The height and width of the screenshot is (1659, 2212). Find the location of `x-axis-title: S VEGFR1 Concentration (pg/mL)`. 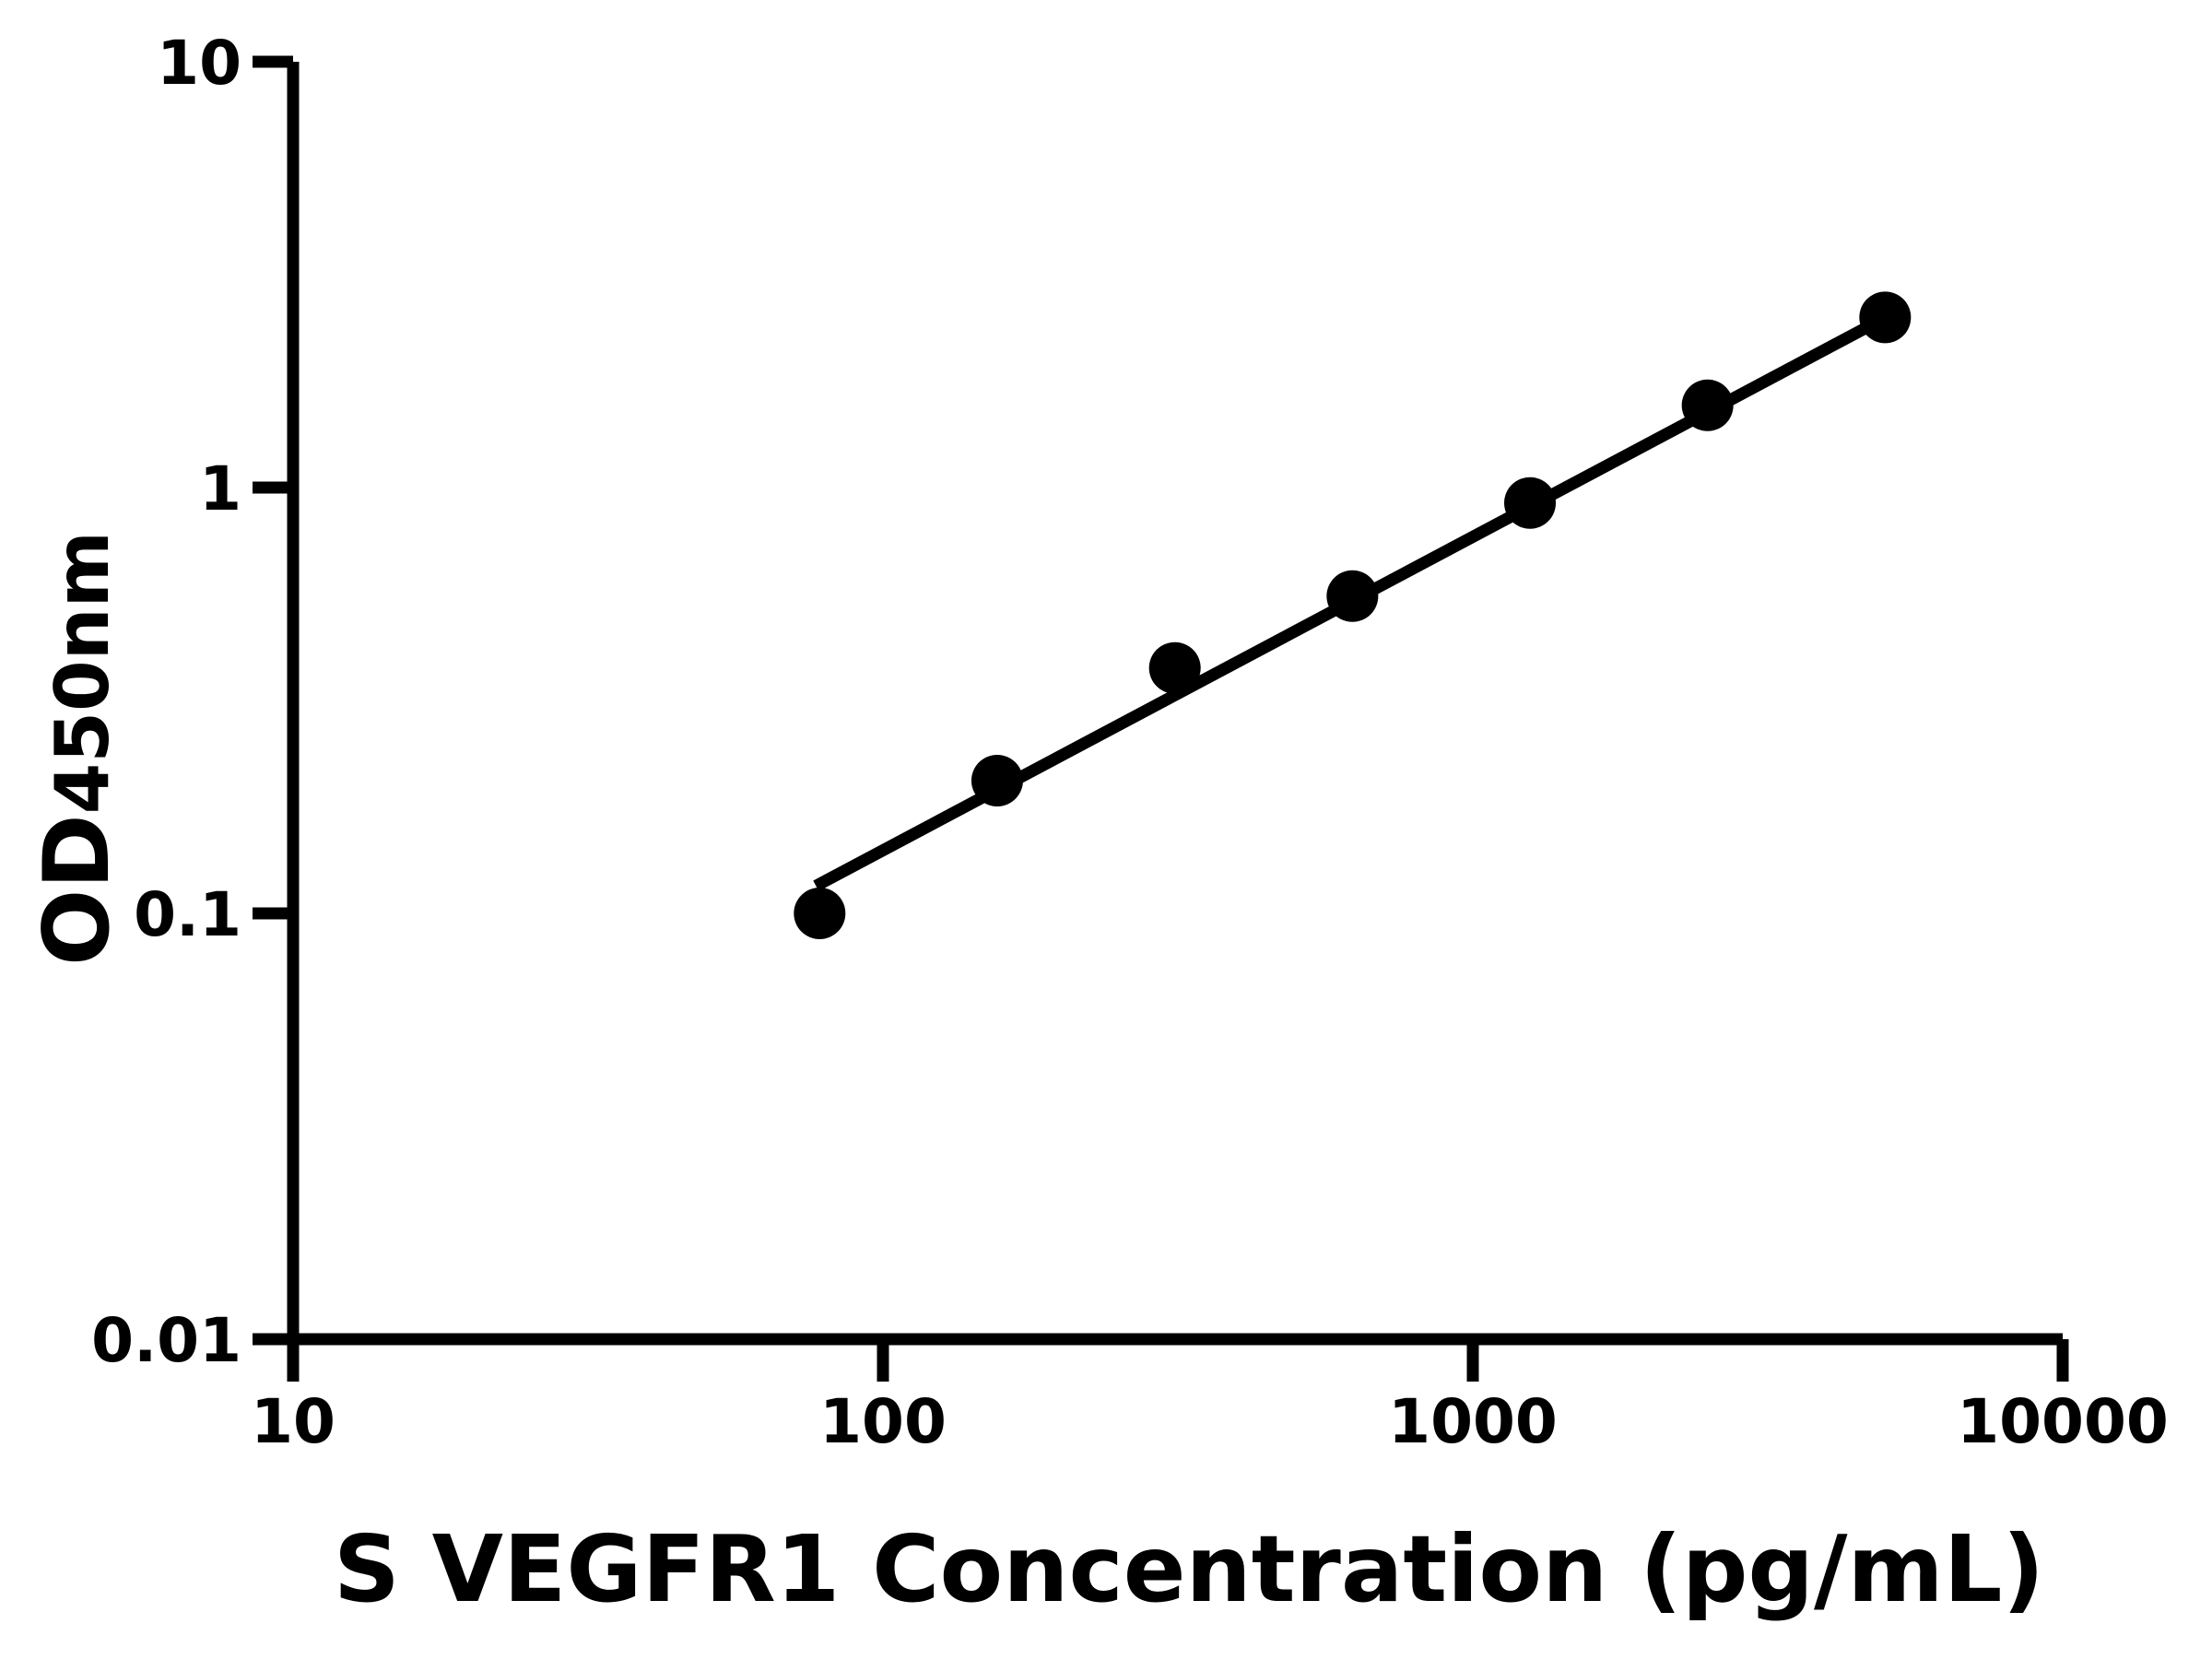

x-axis-title: S VEGFR1 Concentration (pg/mL) is located at coordinates (1189, 1569).